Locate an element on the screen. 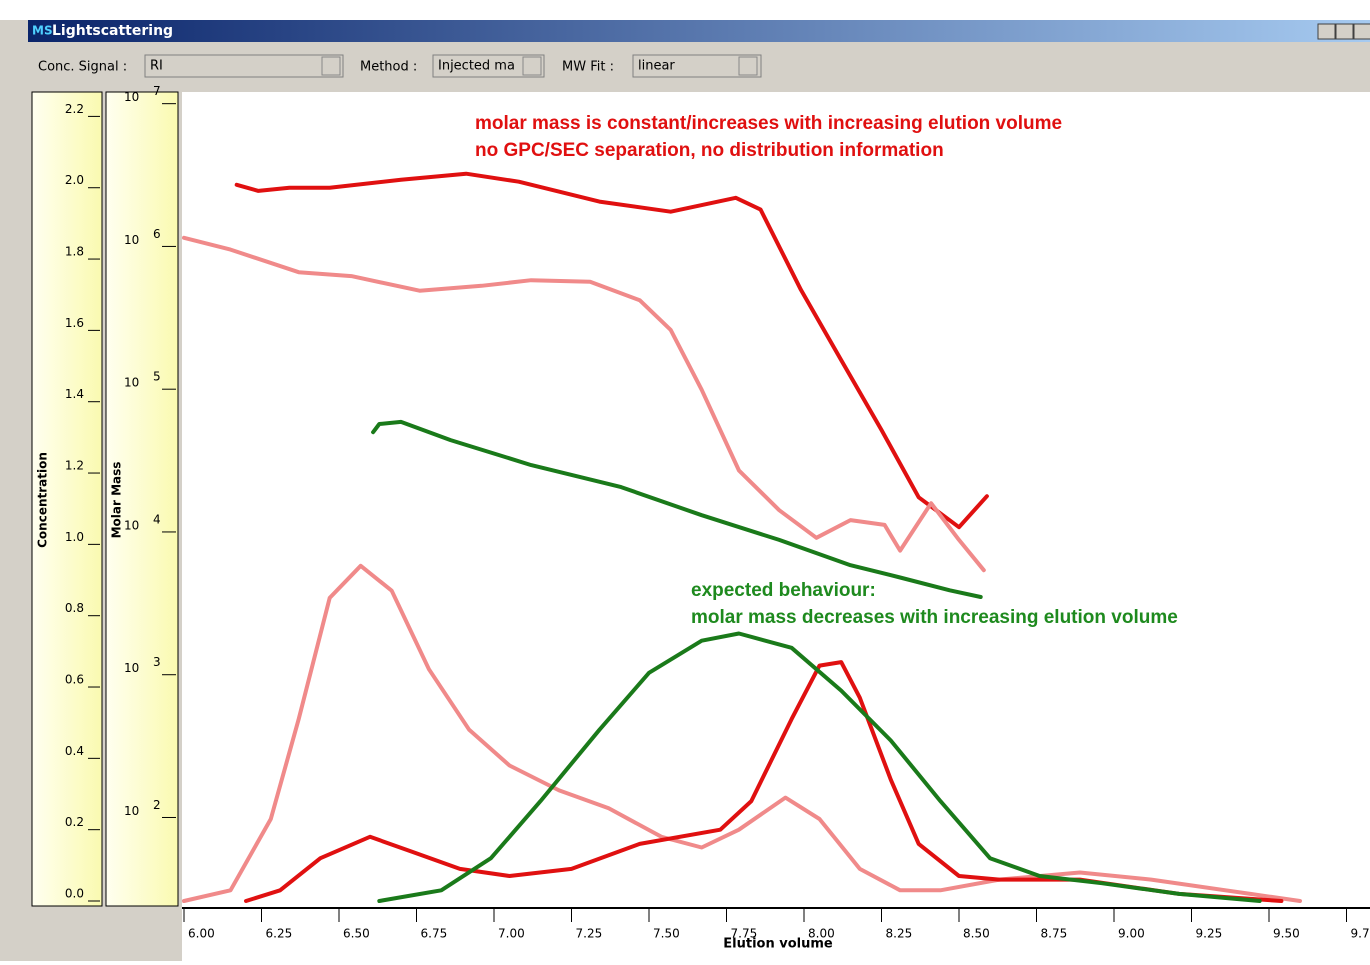  x-tick-label: 7.25 is located at coordinates (589, 934).